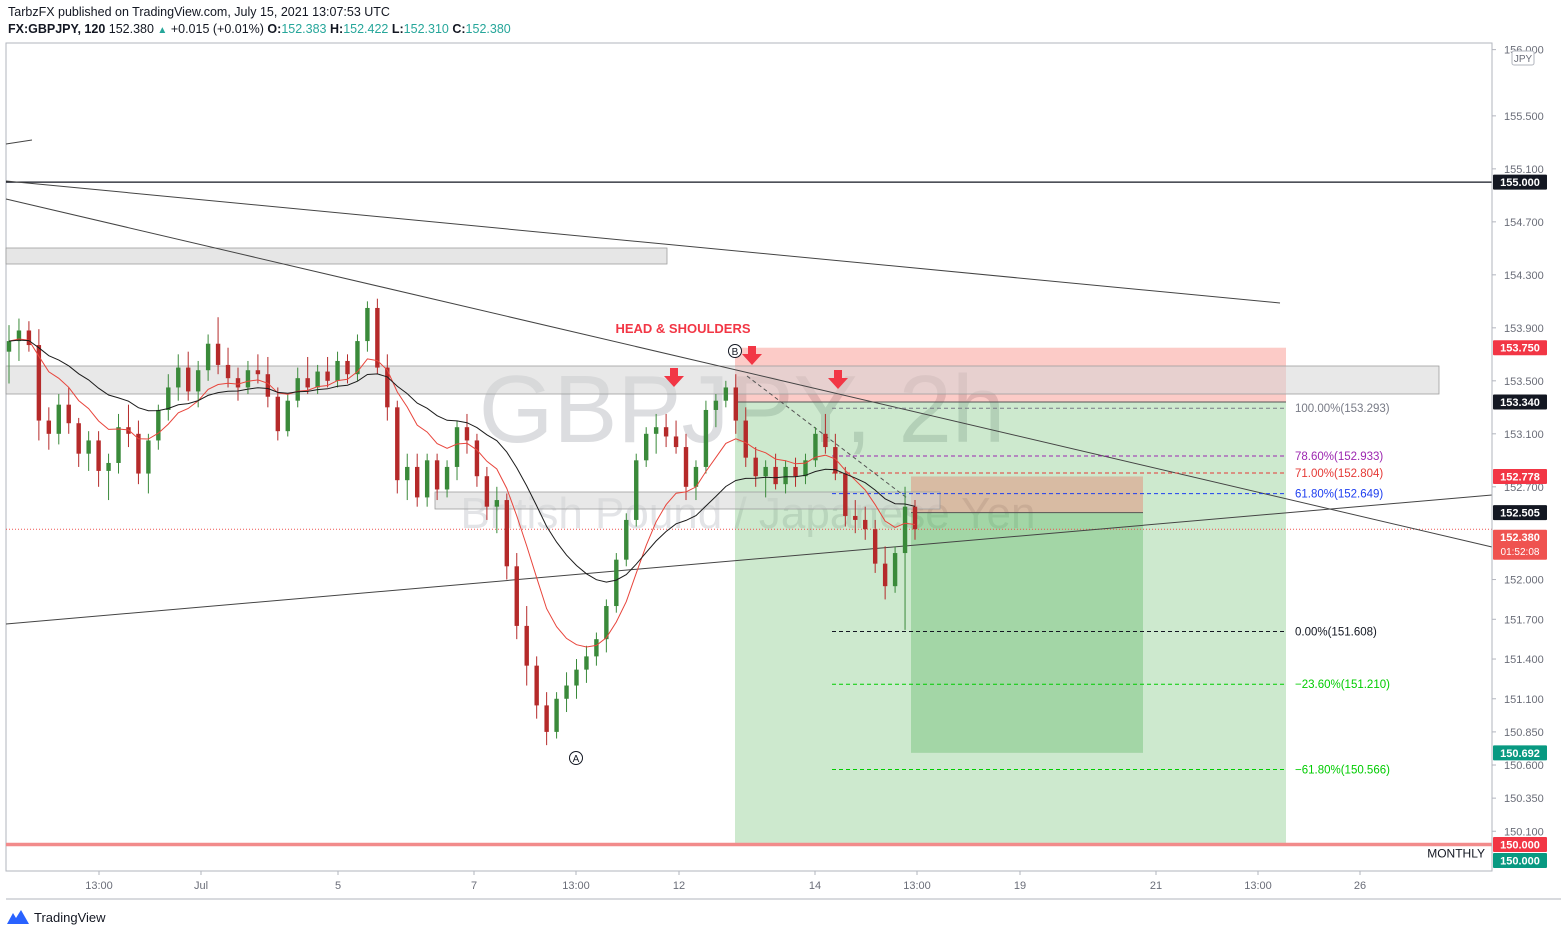 The image size is (1561, 937). What do you see at coordinates (488, 29) in the screenshot?
I see `close-value: 152.380` at bounding box center [488, 29].